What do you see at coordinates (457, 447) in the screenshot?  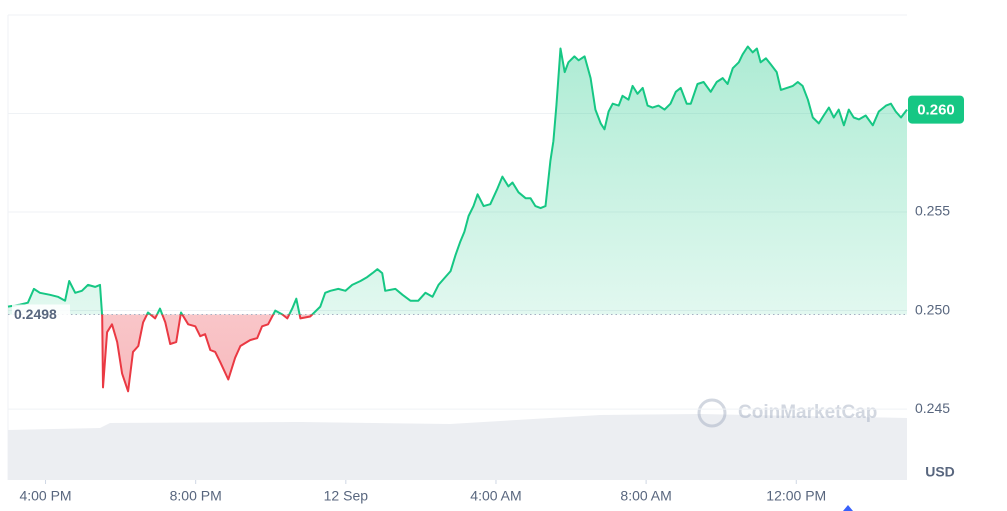 I see `volume-area` at bounding box center [457, 447].